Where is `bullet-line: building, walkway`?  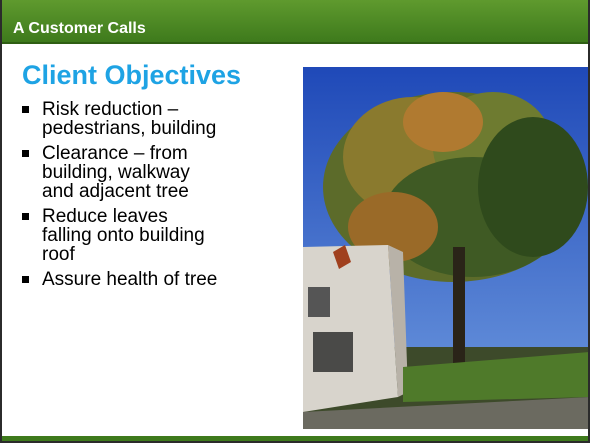
bullet-line: building, walkway is located at coordinates (116, 172).